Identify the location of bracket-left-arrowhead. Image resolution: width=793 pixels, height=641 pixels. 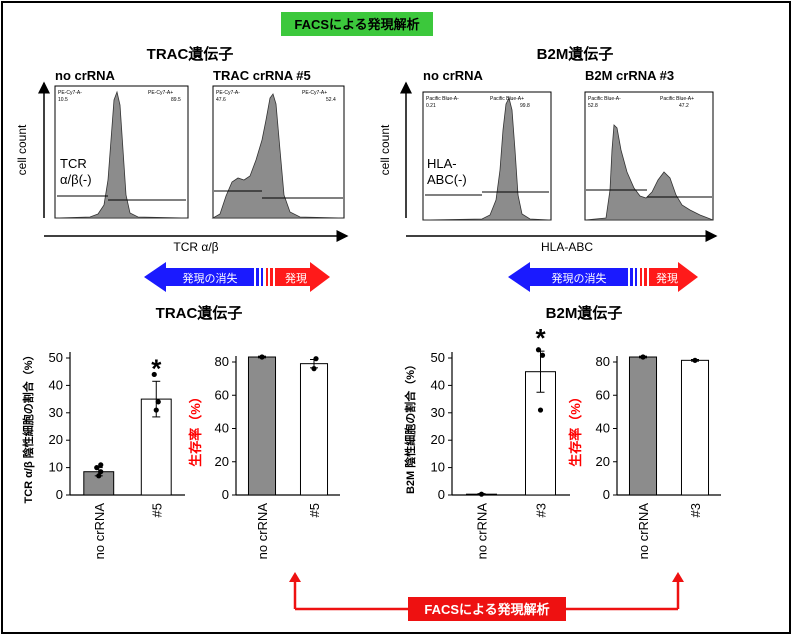
(295, 577).